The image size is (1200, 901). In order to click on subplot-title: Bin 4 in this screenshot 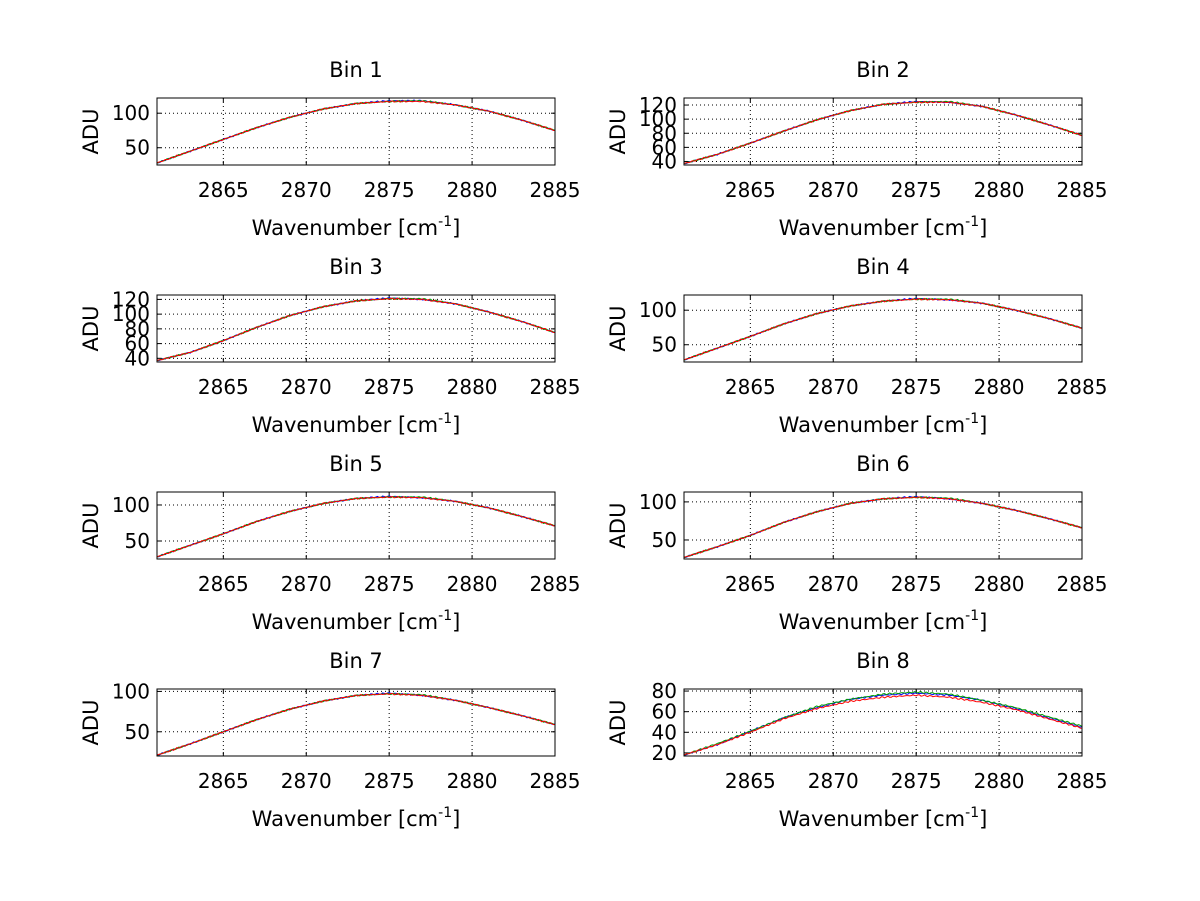, I will do `click(883, 267)`.